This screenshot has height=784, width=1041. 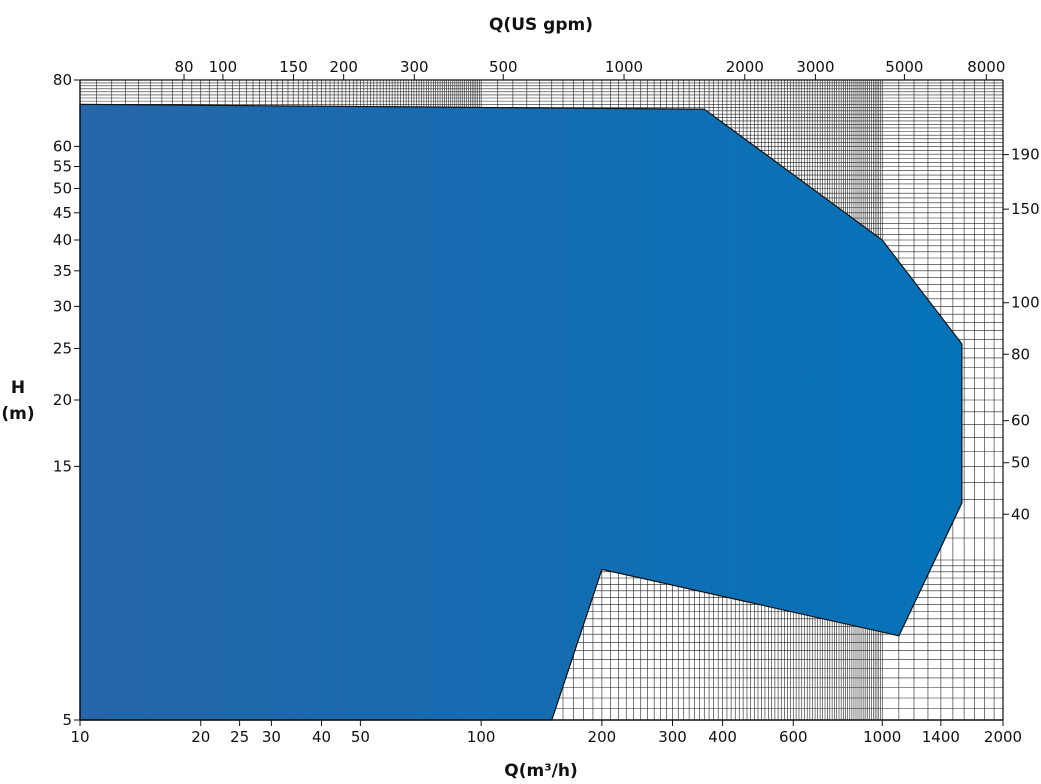 I want to click on y-tick-label: 40, so click(x=62, y=240).